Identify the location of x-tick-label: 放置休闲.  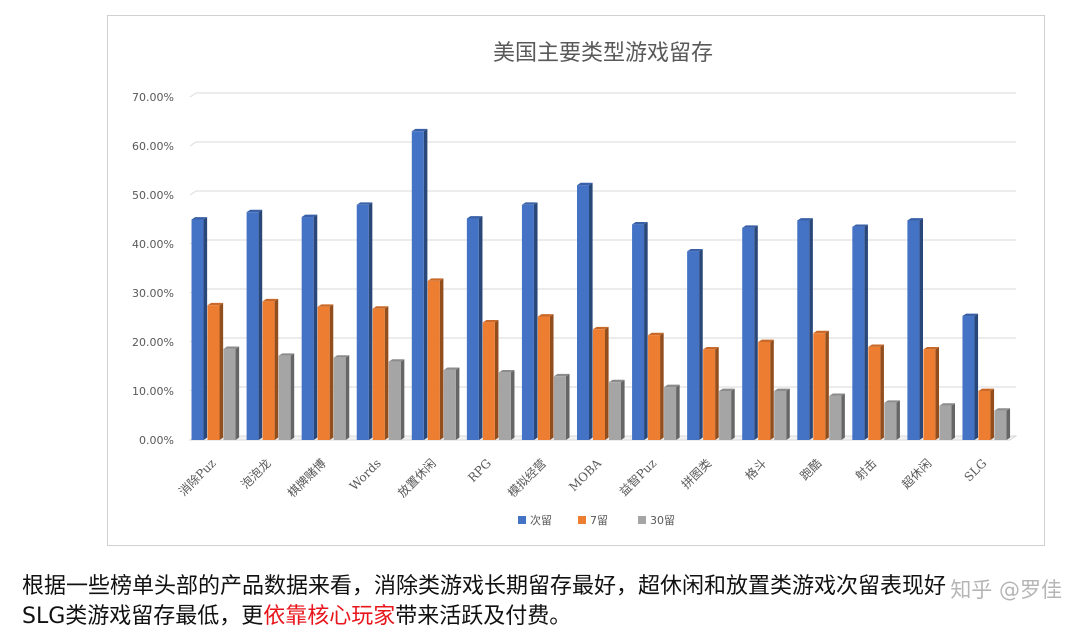
(416, 478).